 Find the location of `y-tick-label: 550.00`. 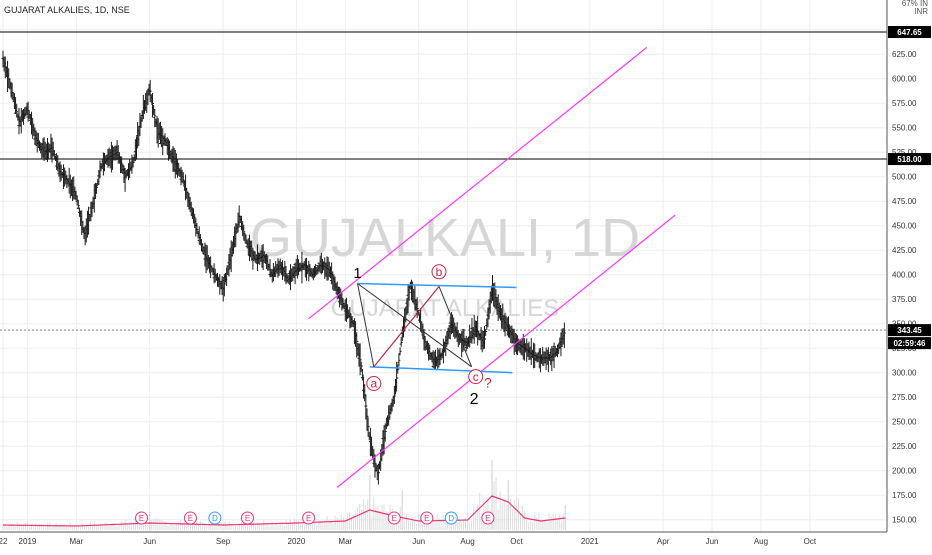

y-tick-label: 550.00 is located at coordinates (904, 128).